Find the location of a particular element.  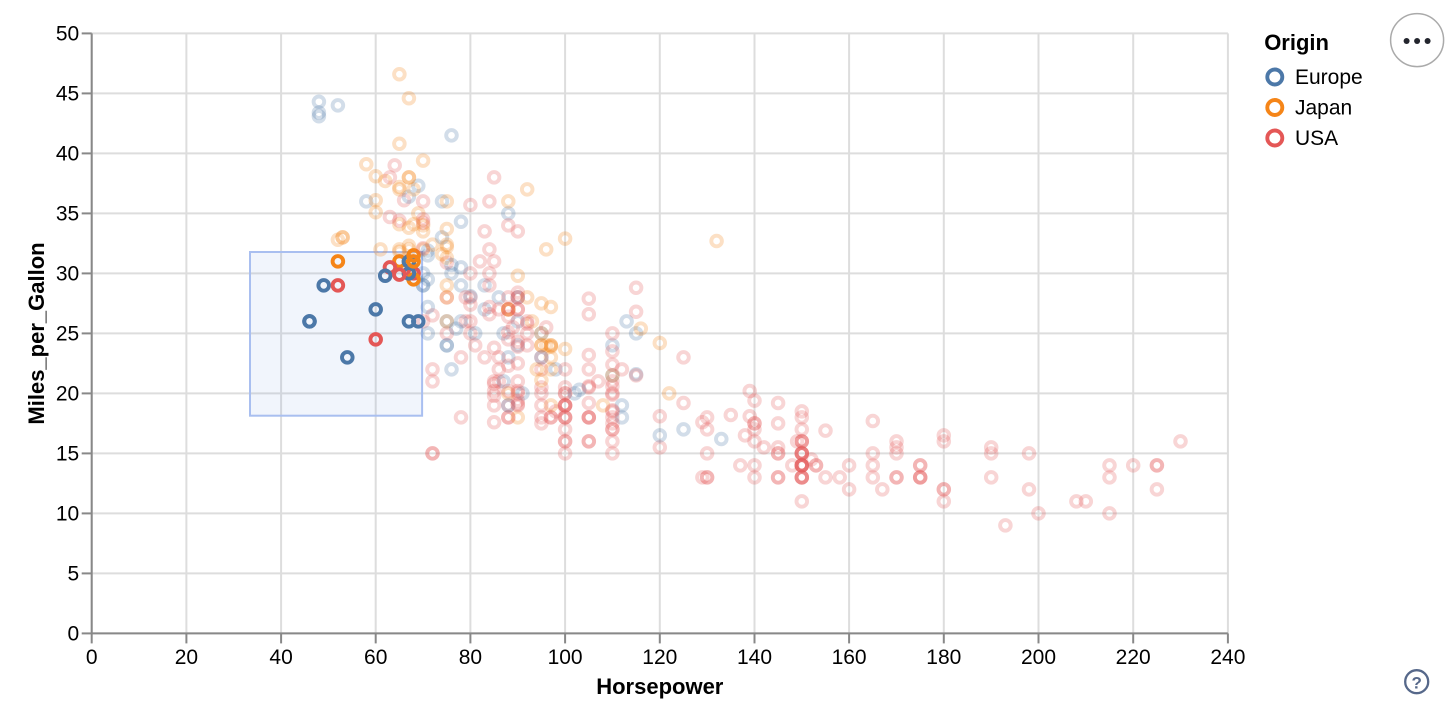

svg-text: Europe is located at coordinates (1329, 77).